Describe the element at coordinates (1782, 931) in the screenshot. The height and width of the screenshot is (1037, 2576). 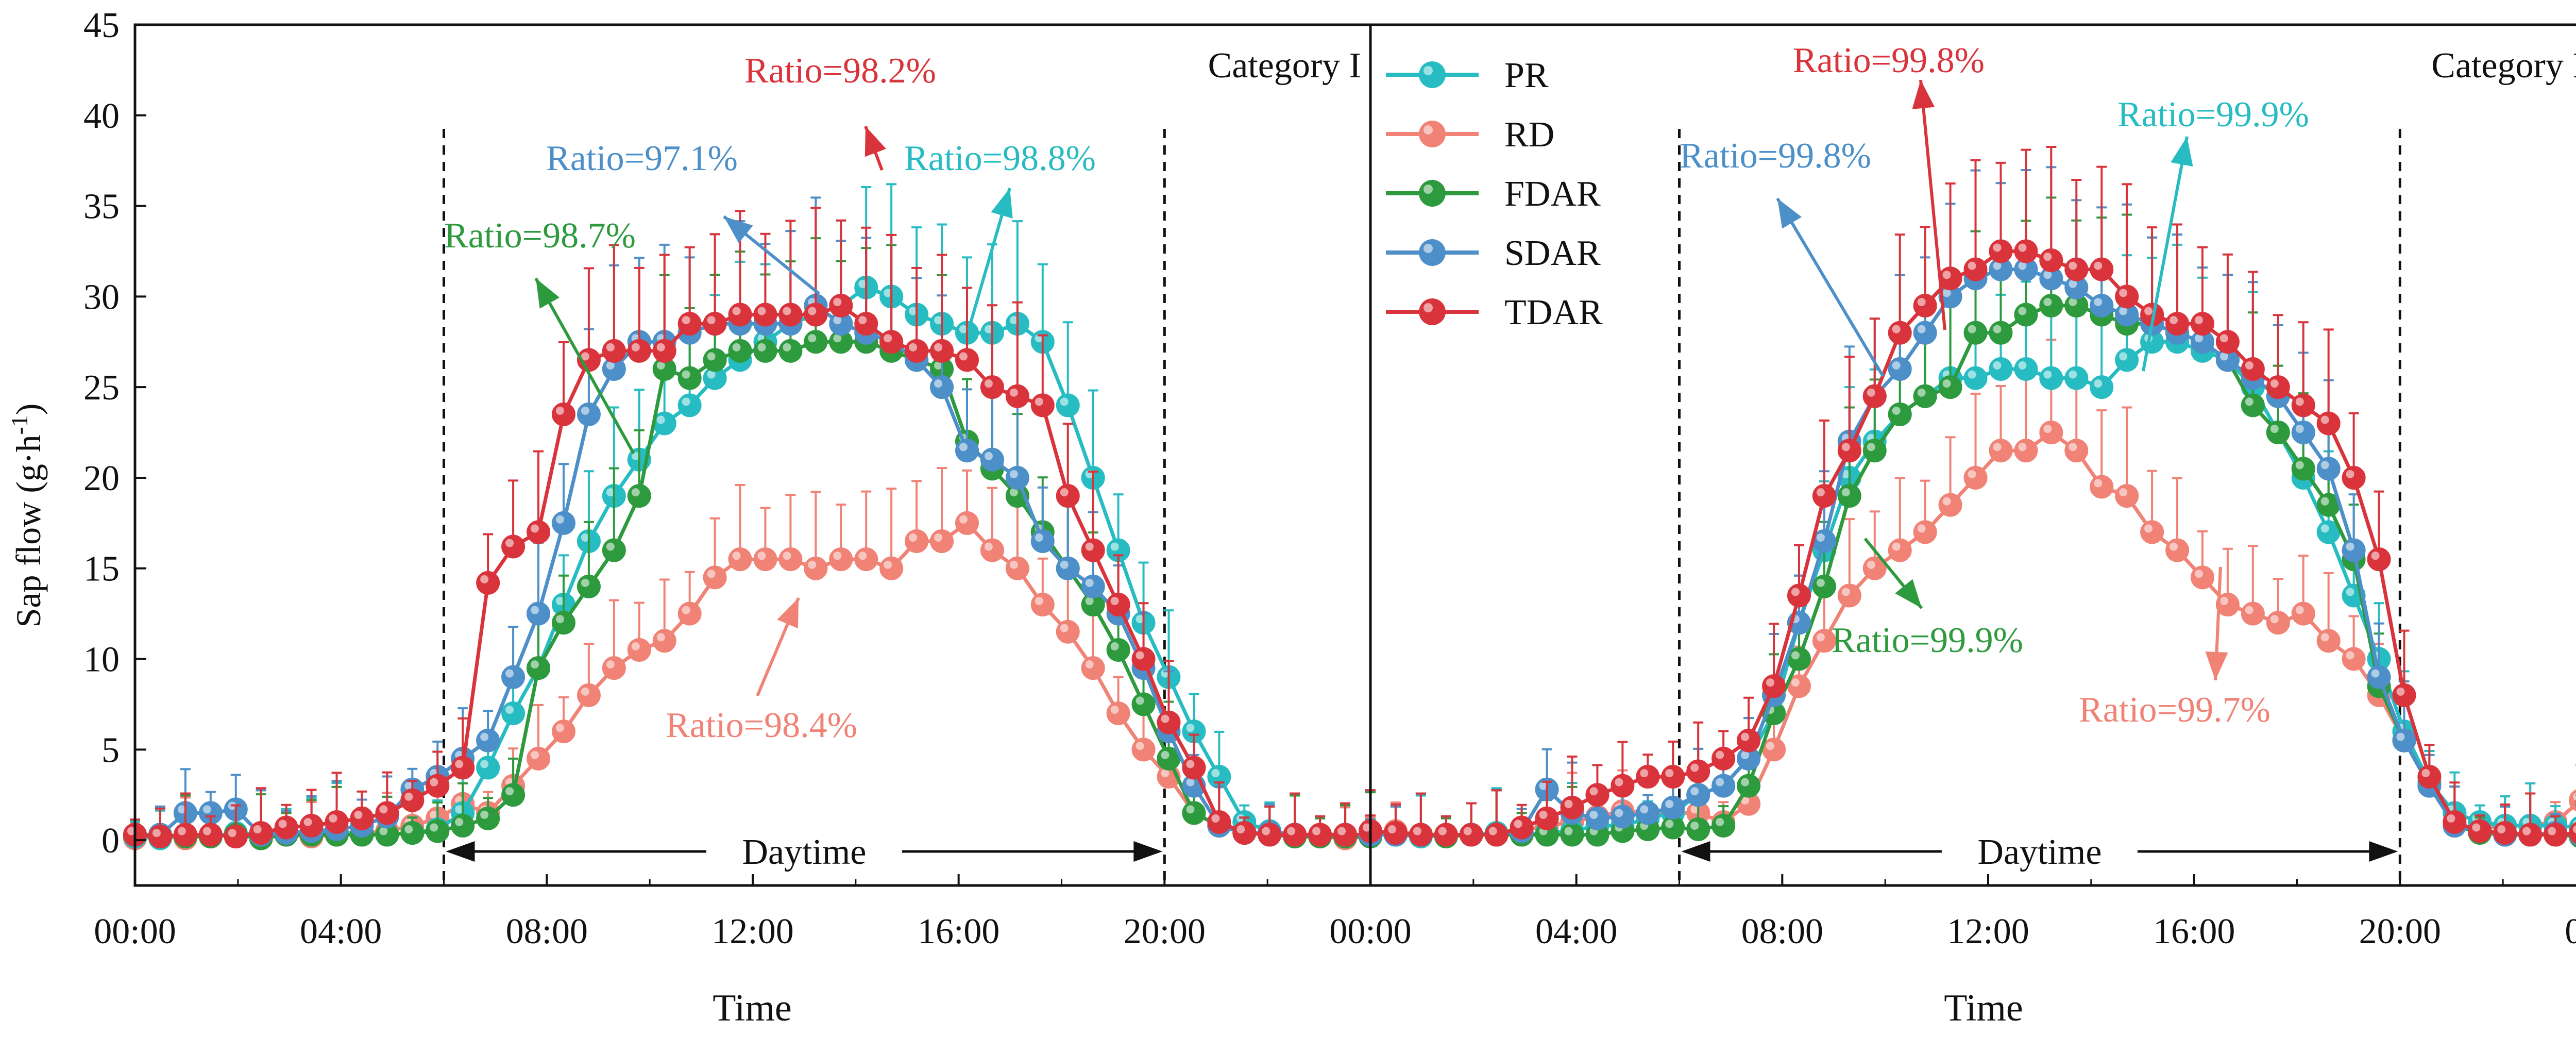
I see `x-tick-label: 08:00` at that location.